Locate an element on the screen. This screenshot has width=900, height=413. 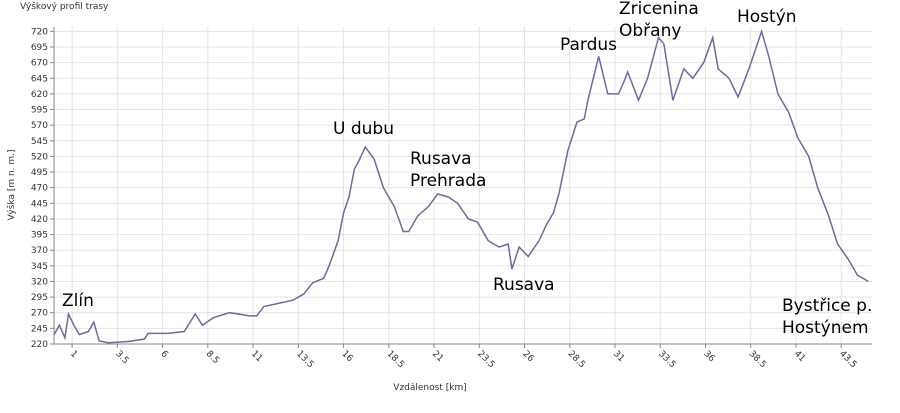
annotation: Obřany is located at coordinates (650, 31).